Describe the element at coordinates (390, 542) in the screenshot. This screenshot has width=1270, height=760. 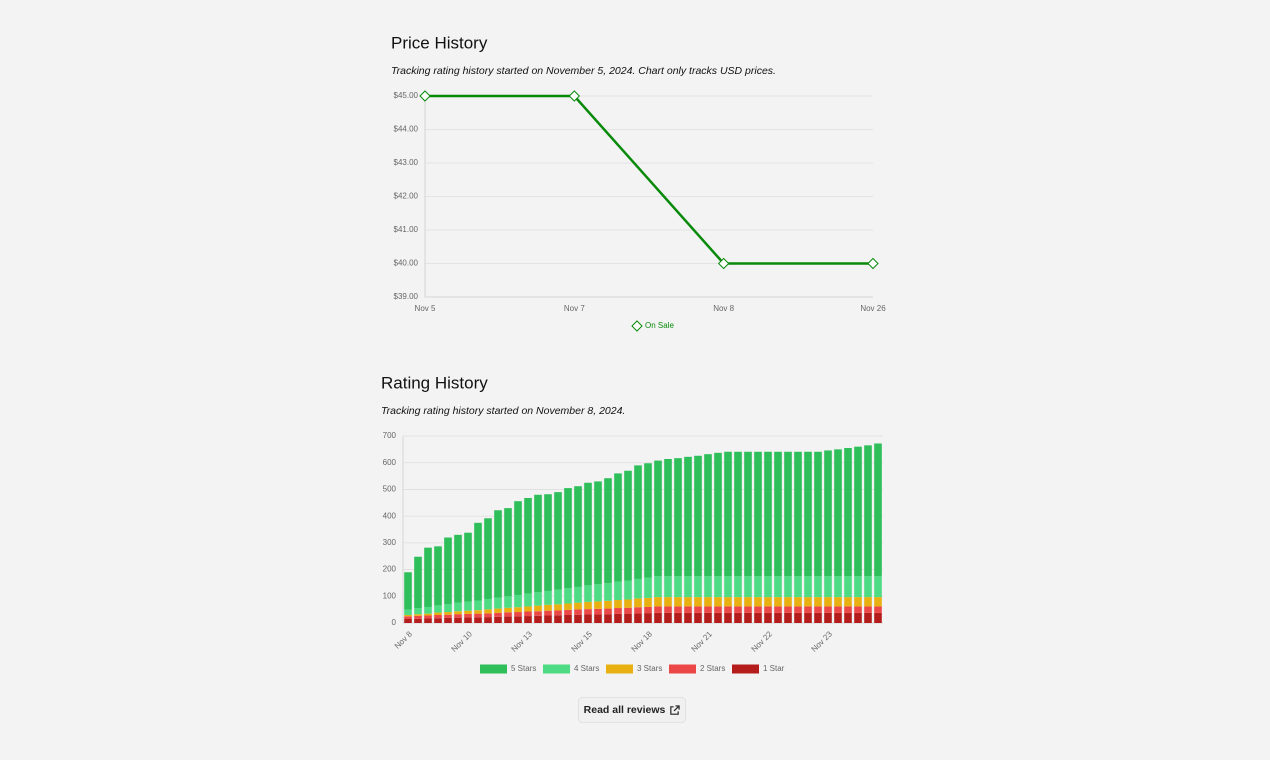
I see `y-tick-label: 300` at that location.